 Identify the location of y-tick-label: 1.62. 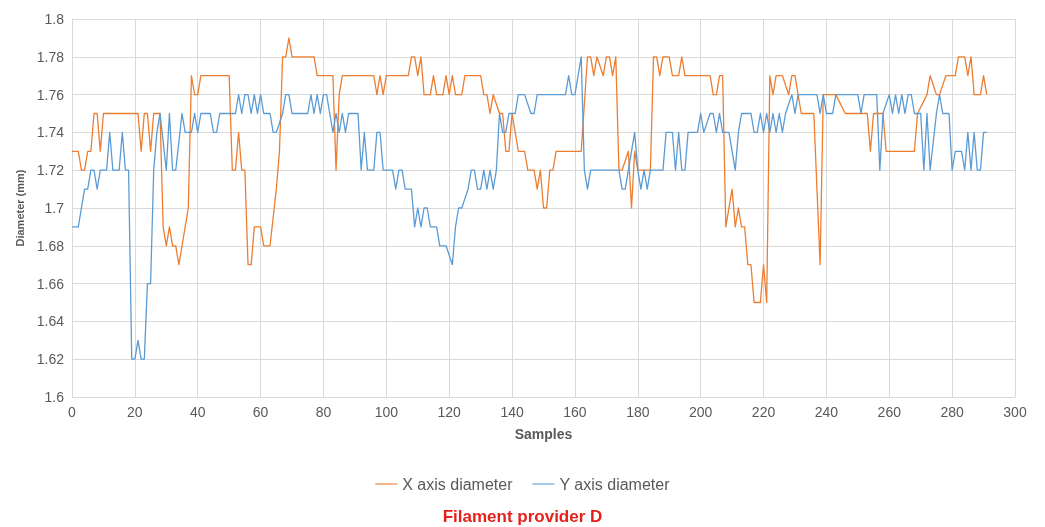
(50, 359).